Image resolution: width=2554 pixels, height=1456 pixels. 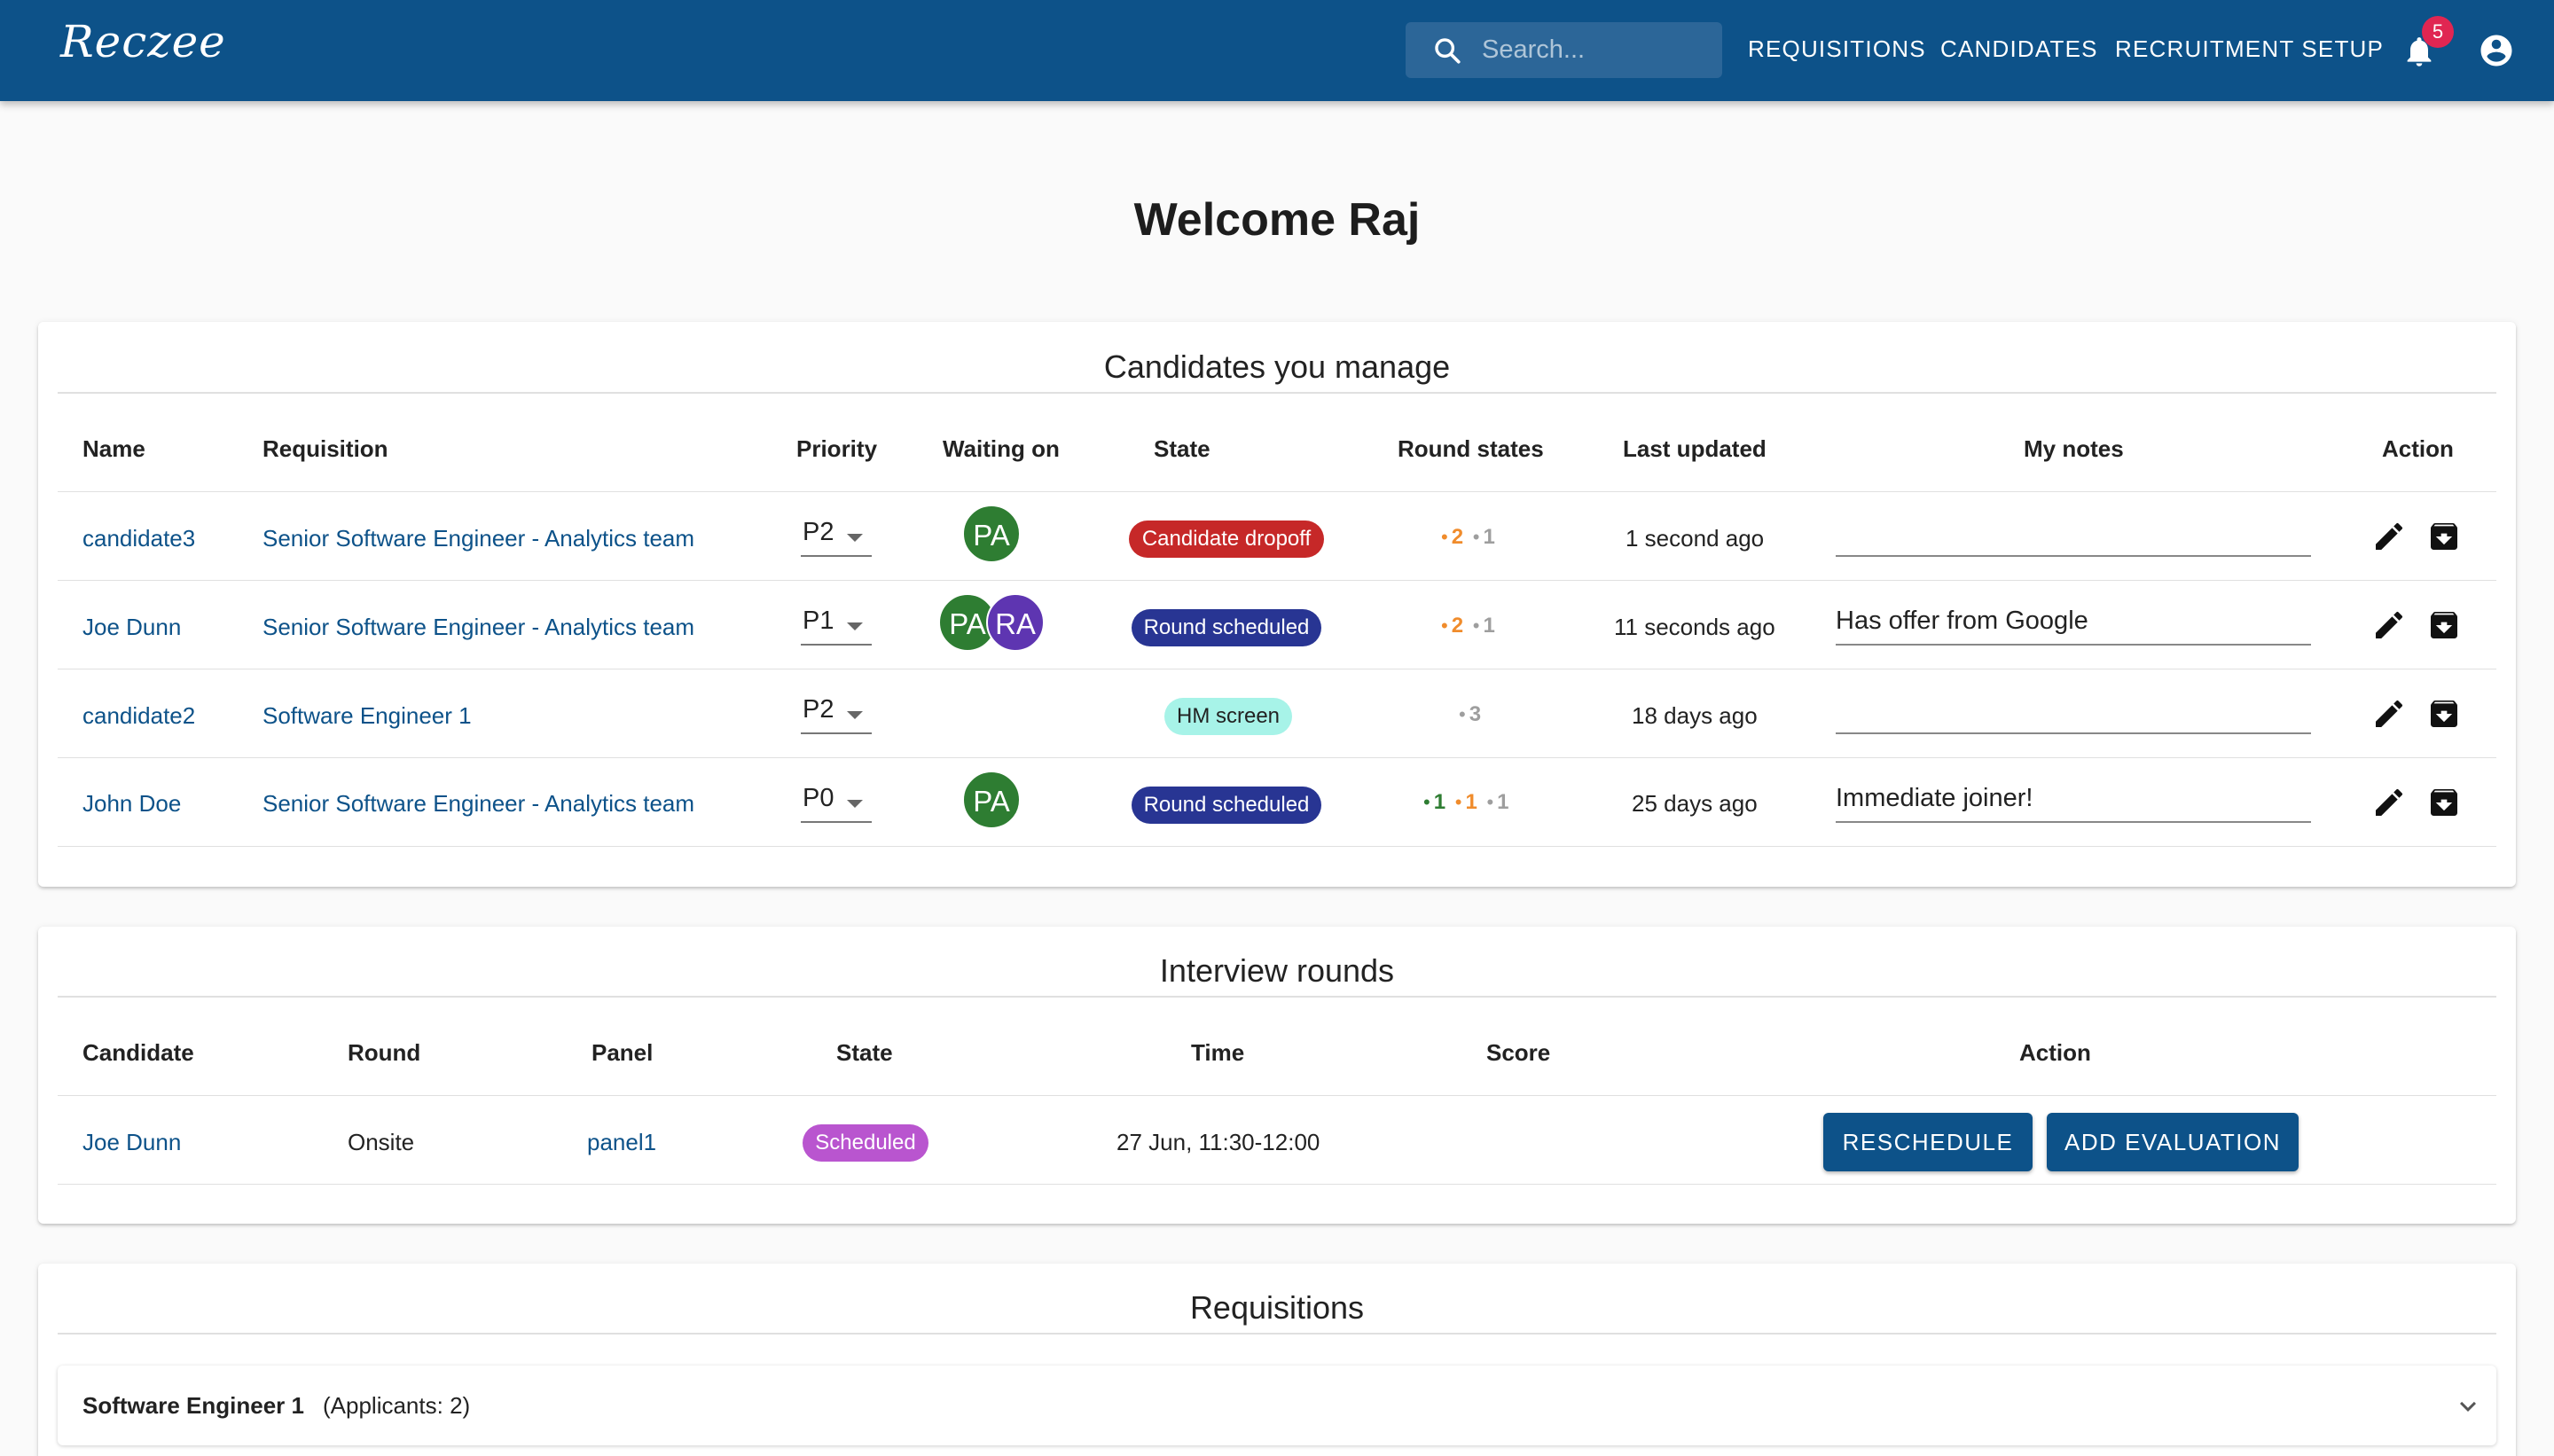 I want to click on requisition-accordion: Software Engineer 1 (Applicants: 2), so click(x=1277, y=1405).